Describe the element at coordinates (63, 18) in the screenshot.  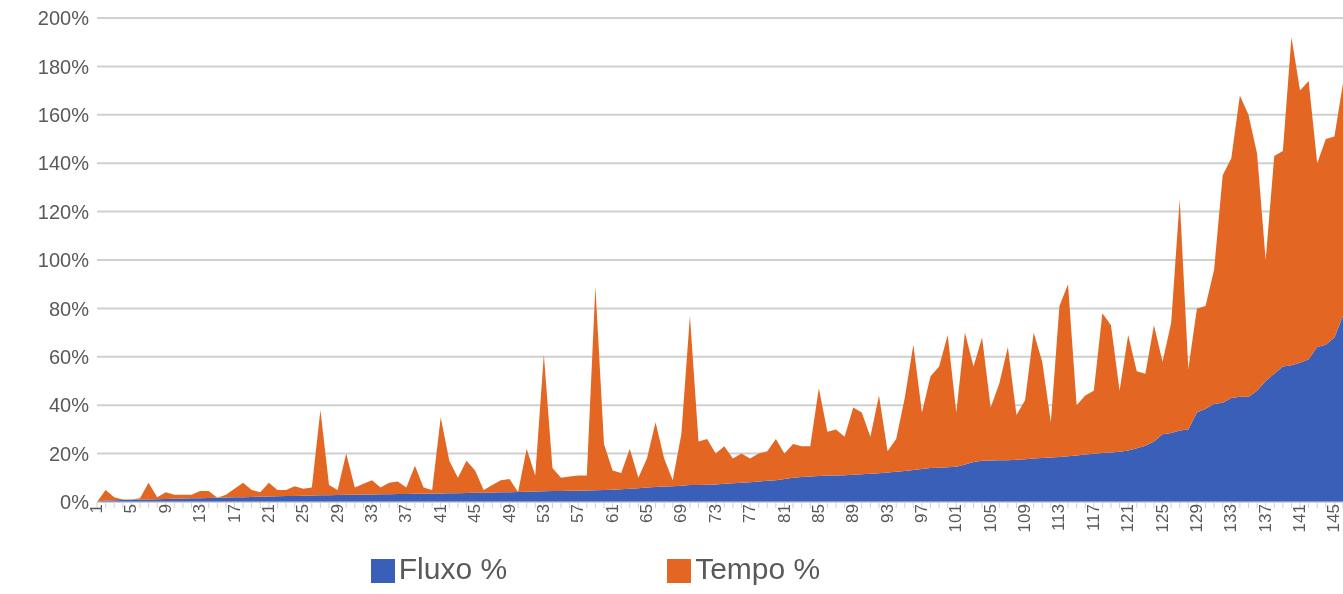
I see `y-tick-label: 200%` at that location.